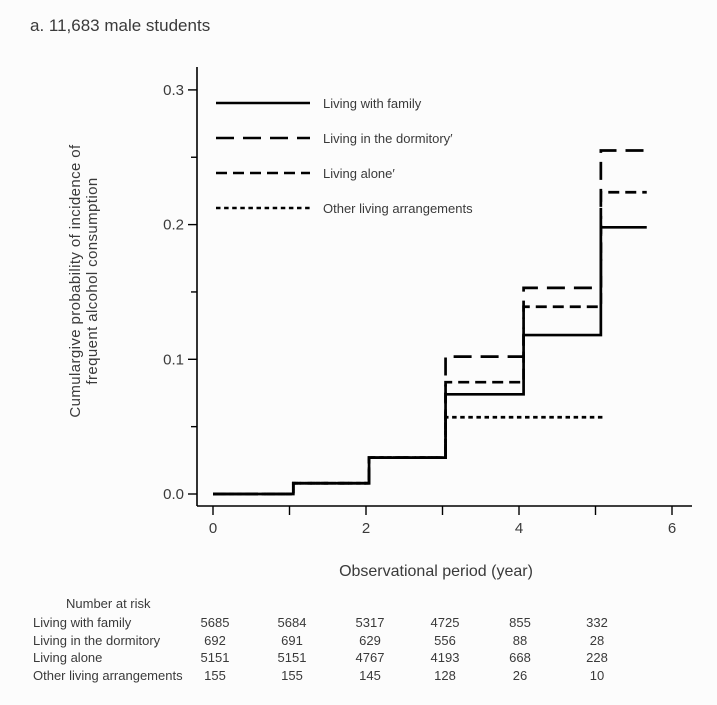 The width and height of the screenshot is (717, 705). What do you see at coordinates (445, 622) in the screenshot?
I see `risk-value: 4725` at bounding box center [445, 622].